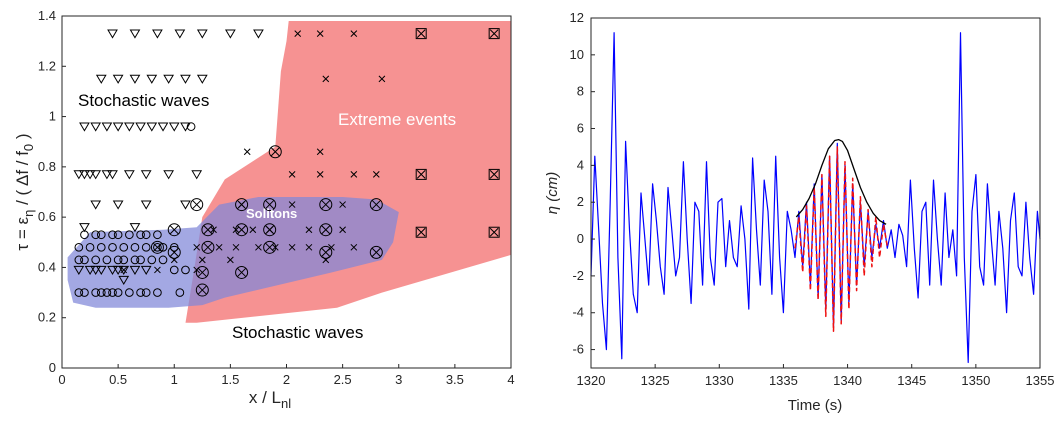 The image size is (1063, 421). What do you see at coordinates (911, 380) in the screenshot?
I see `right-x-tick-label: 1345` at bounding box center [911, 380].